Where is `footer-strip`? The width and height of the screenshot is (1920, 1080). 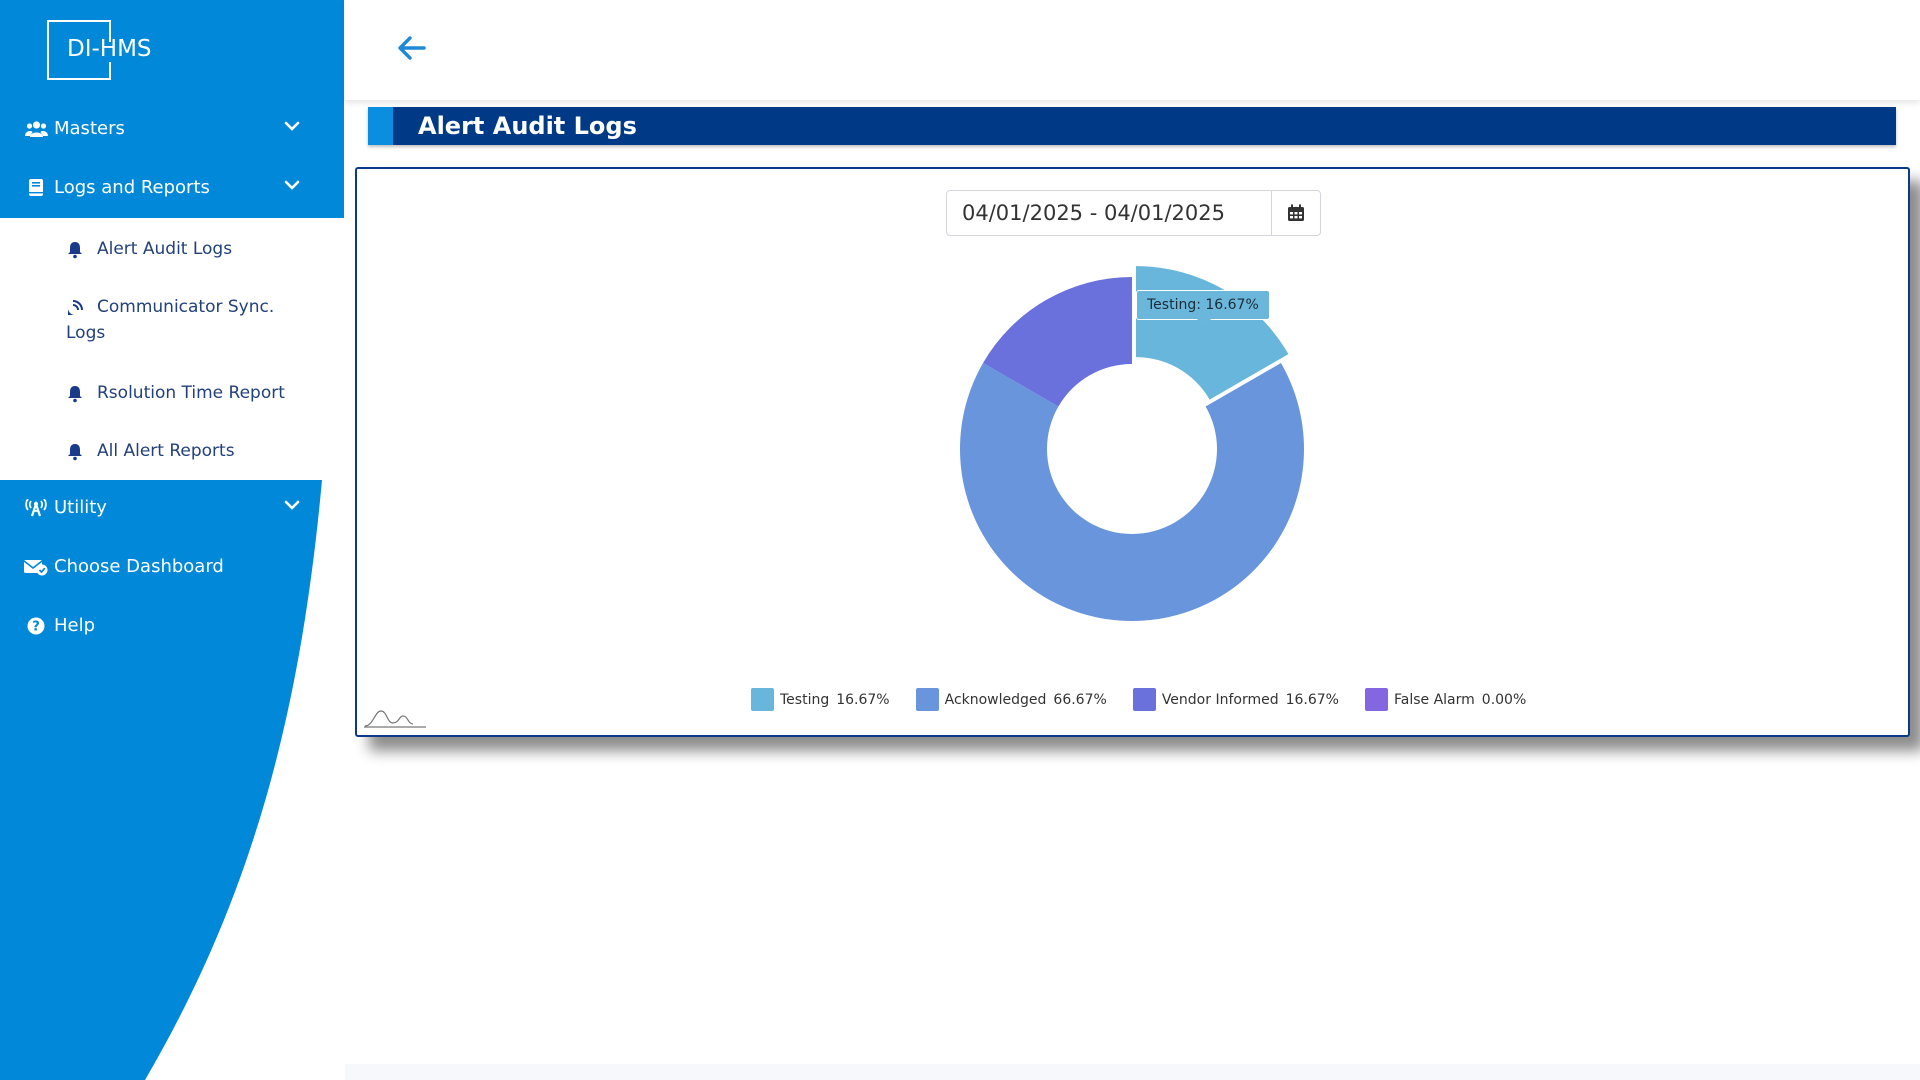
footer-strip is located at coordinates (1132, 1072).